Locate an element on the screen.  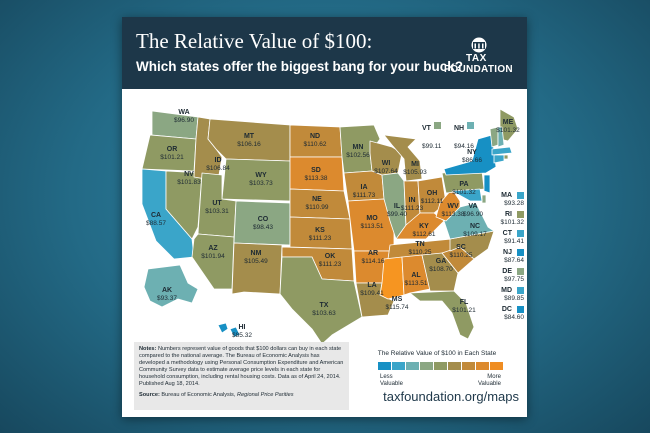
state-label-wv: WV $113.38 is located at coordinates (453, 211).